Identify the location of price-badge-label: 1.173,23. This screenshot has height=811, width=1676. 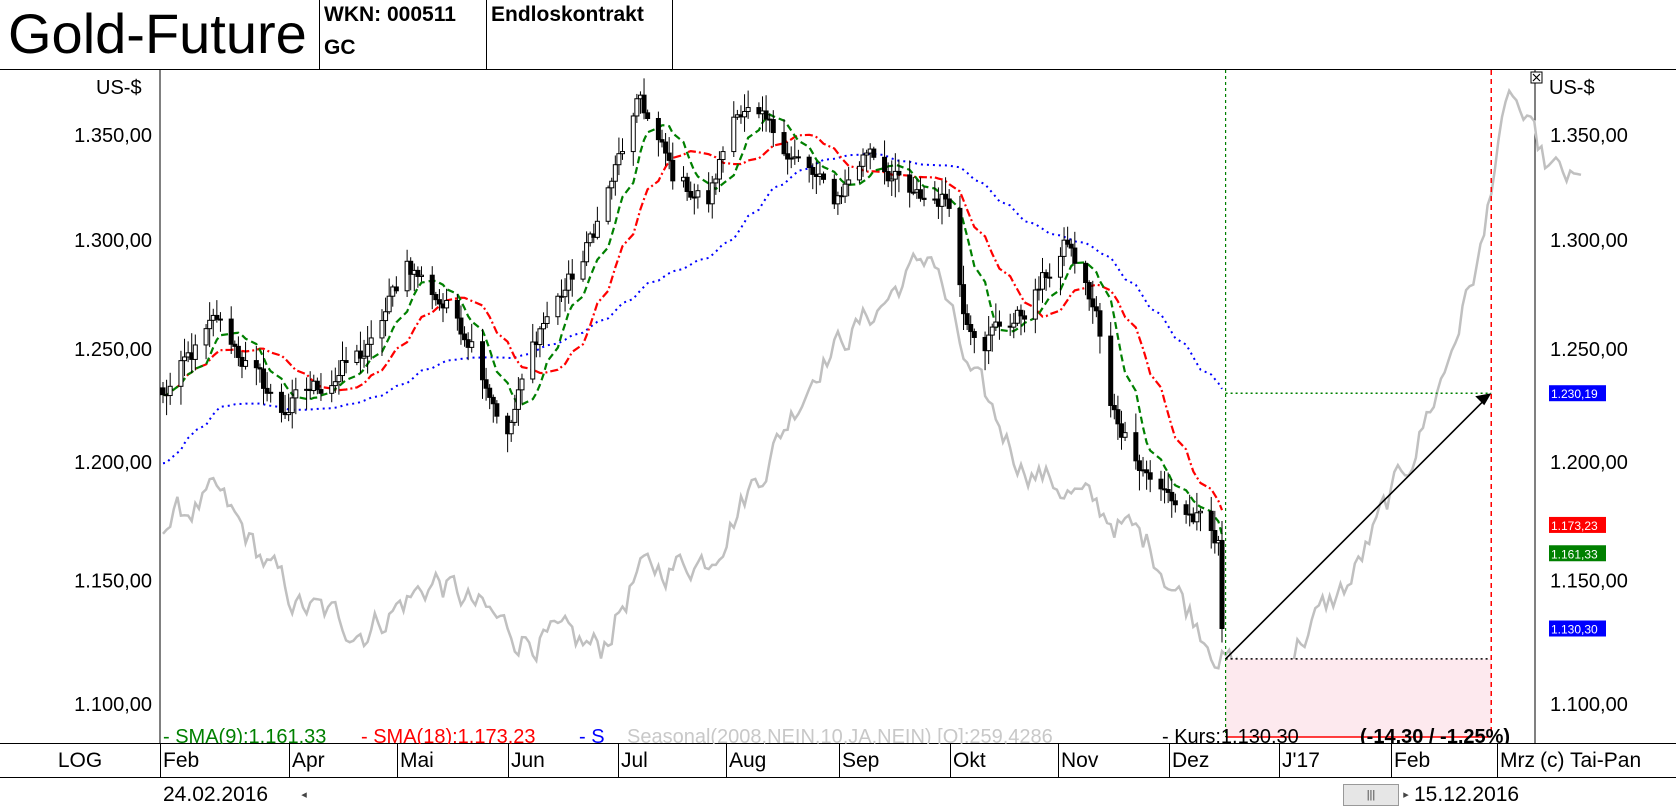
(1574, 526).